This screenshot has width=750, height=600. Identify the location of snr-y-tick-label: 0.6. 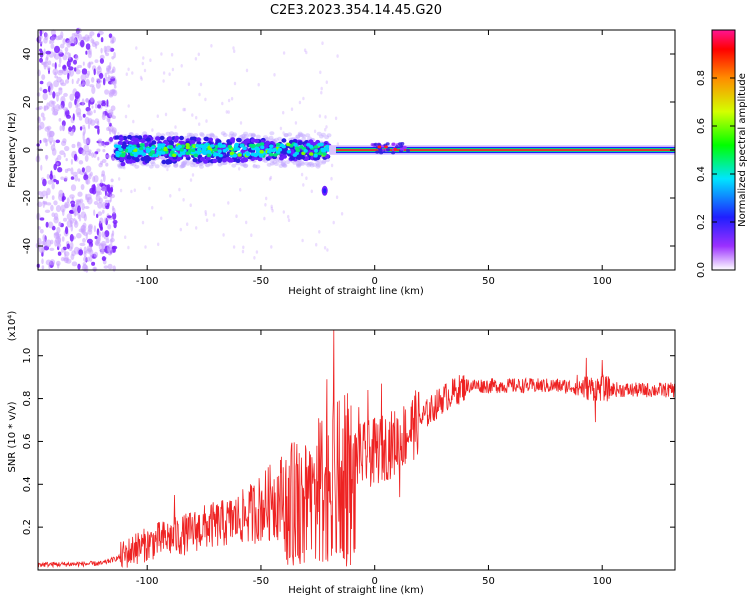
(27, 441).